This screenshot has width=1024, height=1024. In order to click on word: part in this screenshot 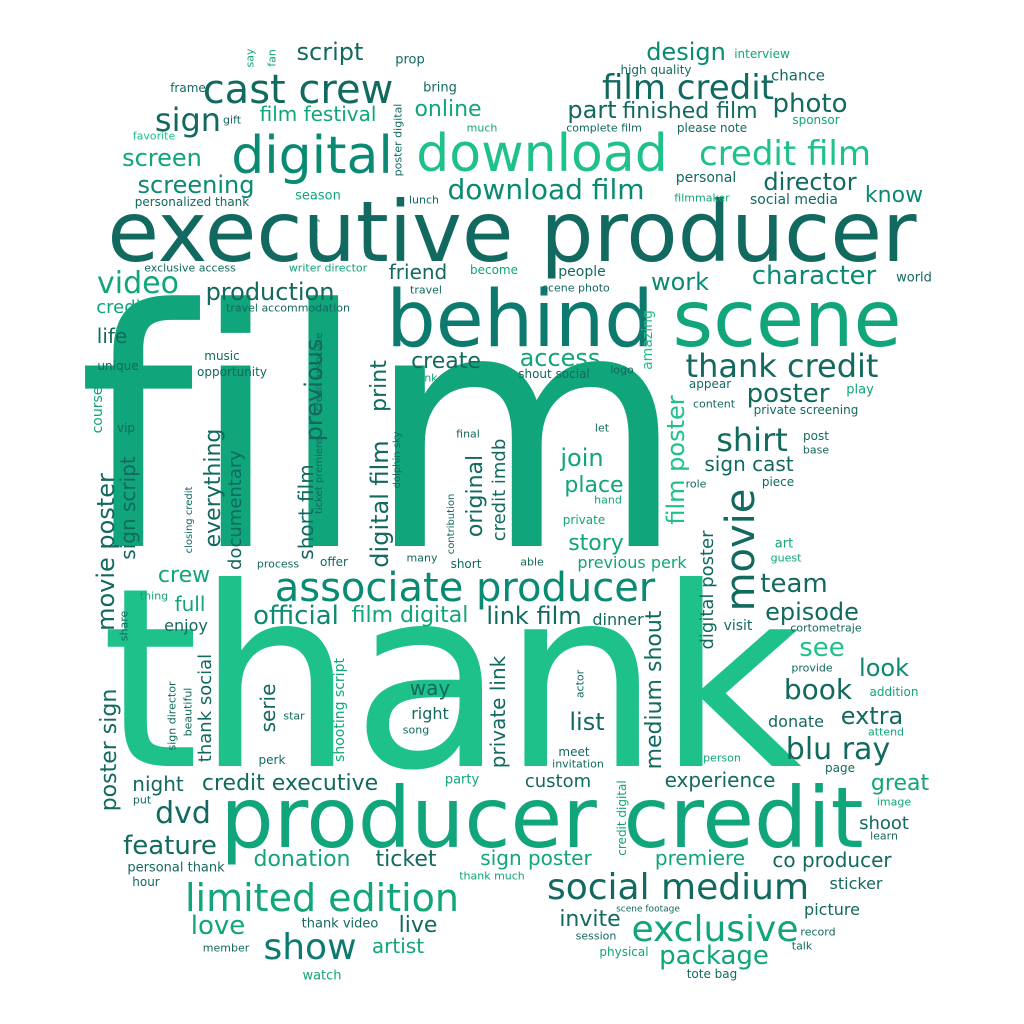, I will do `click(592, 110)`.